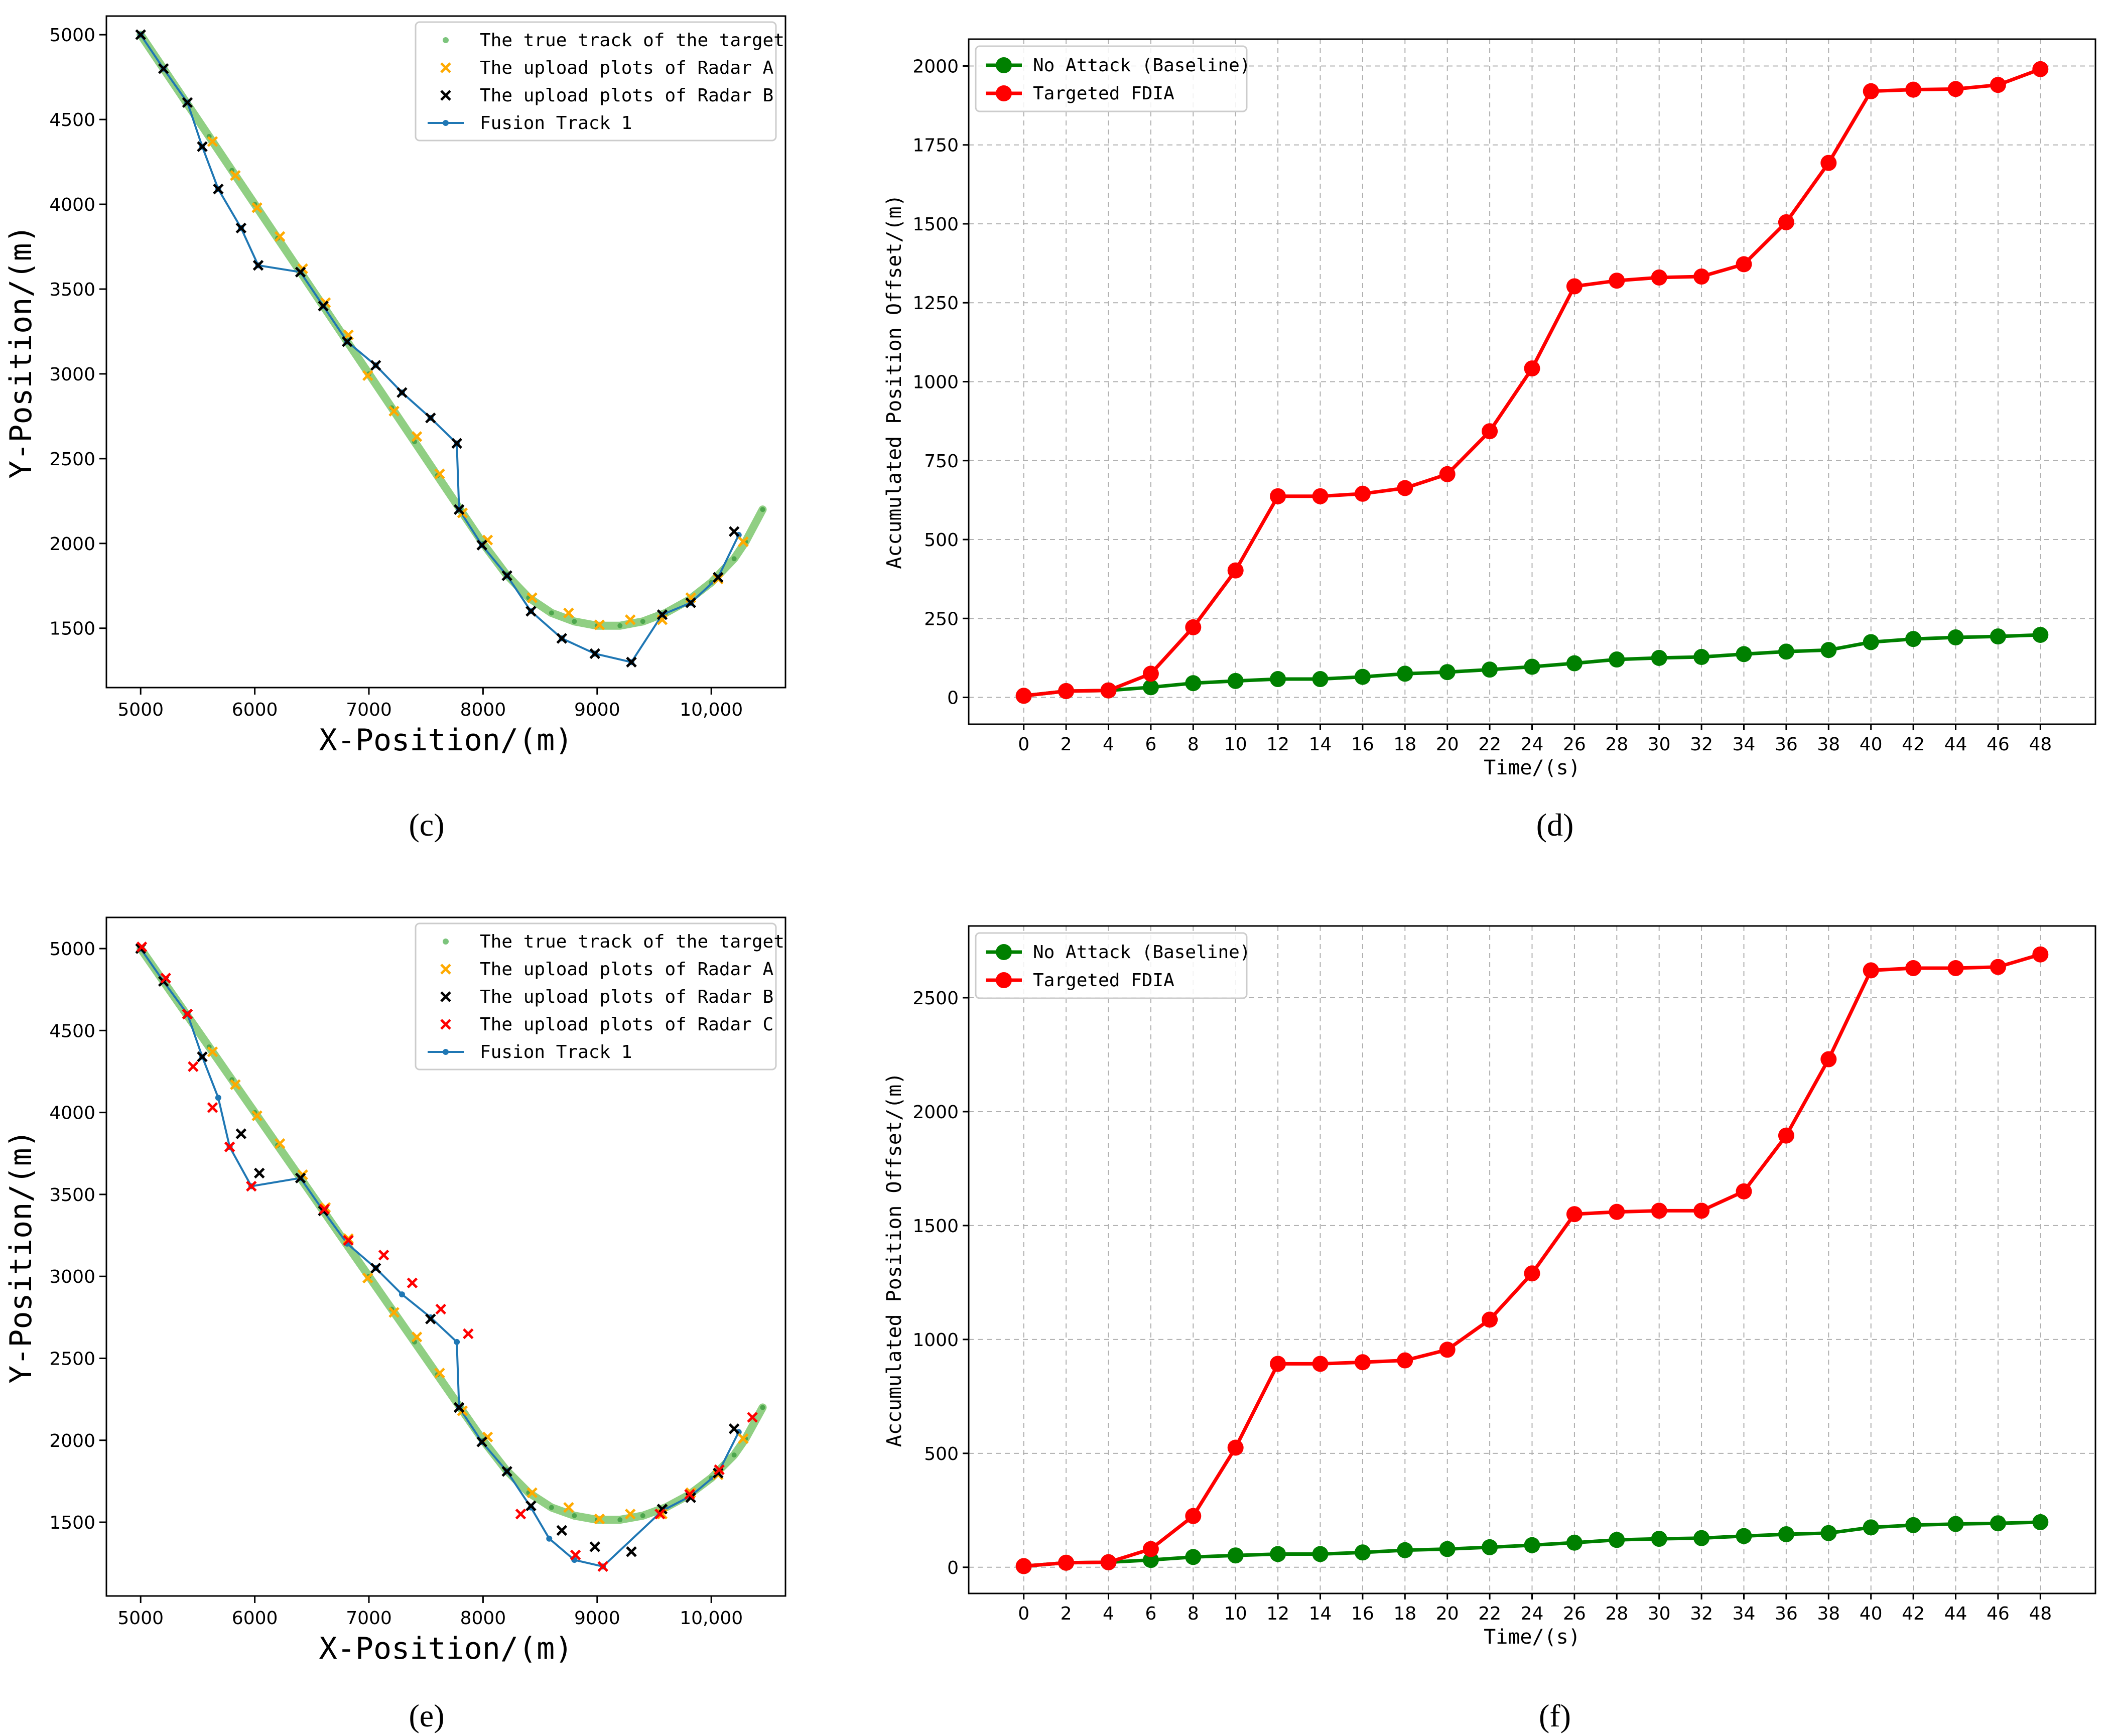  I want to click on y-tick-label: 3500, so click(72, 290).